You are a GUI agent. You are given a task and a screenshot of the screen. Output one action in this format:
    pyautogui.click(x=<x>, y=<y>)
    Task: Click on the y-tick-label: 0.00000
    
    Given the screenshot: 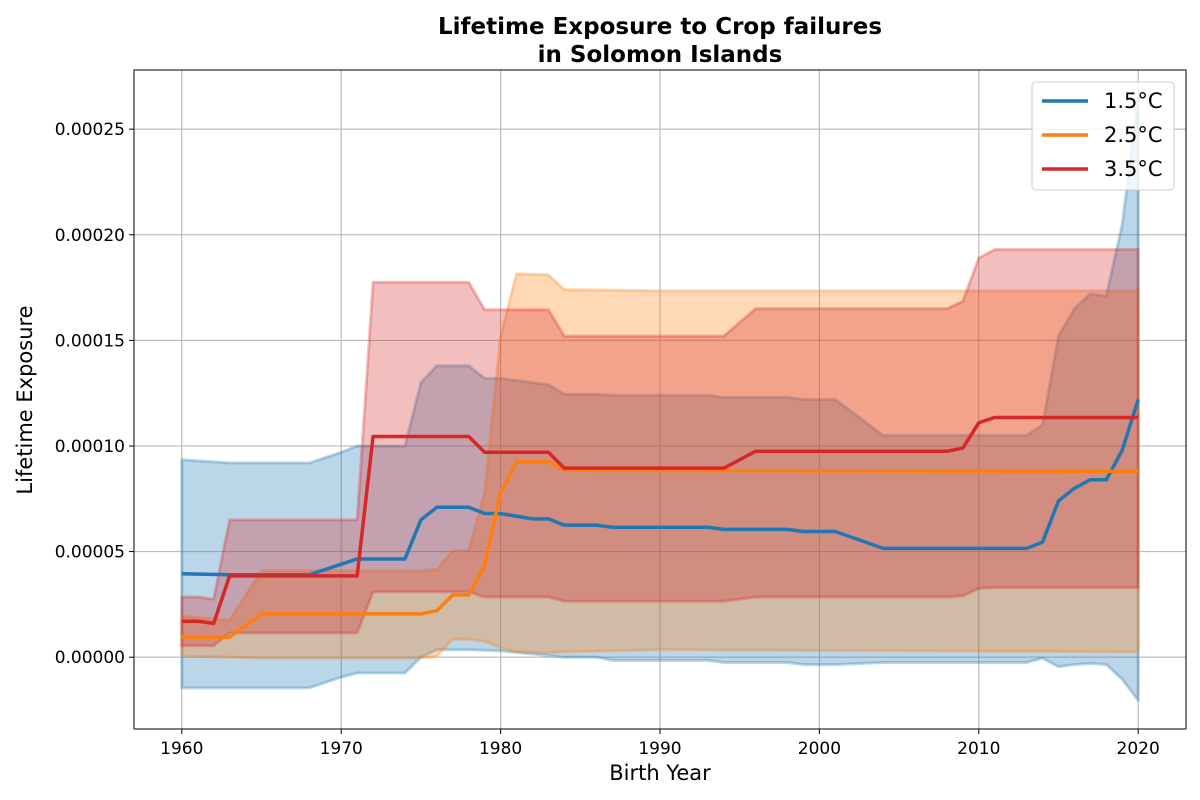 What is the action you would take?
    pyautogui.click(x=90, y=658)
    